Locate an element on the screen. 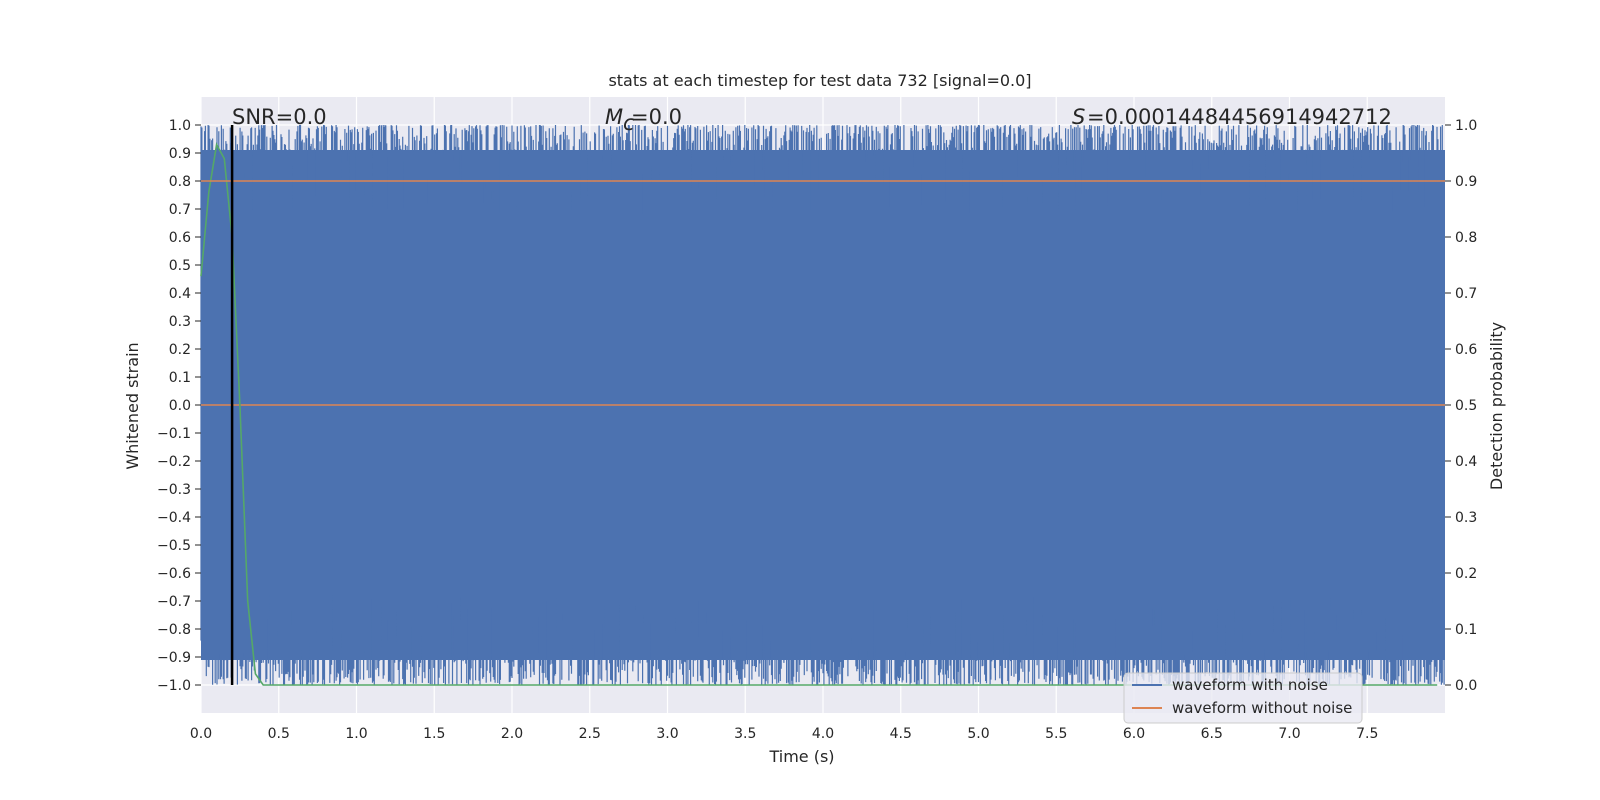 The width and height of the screenshot is (1600, 800). y2-tick-label: 0.2 is located at coordinates (1466, 574).